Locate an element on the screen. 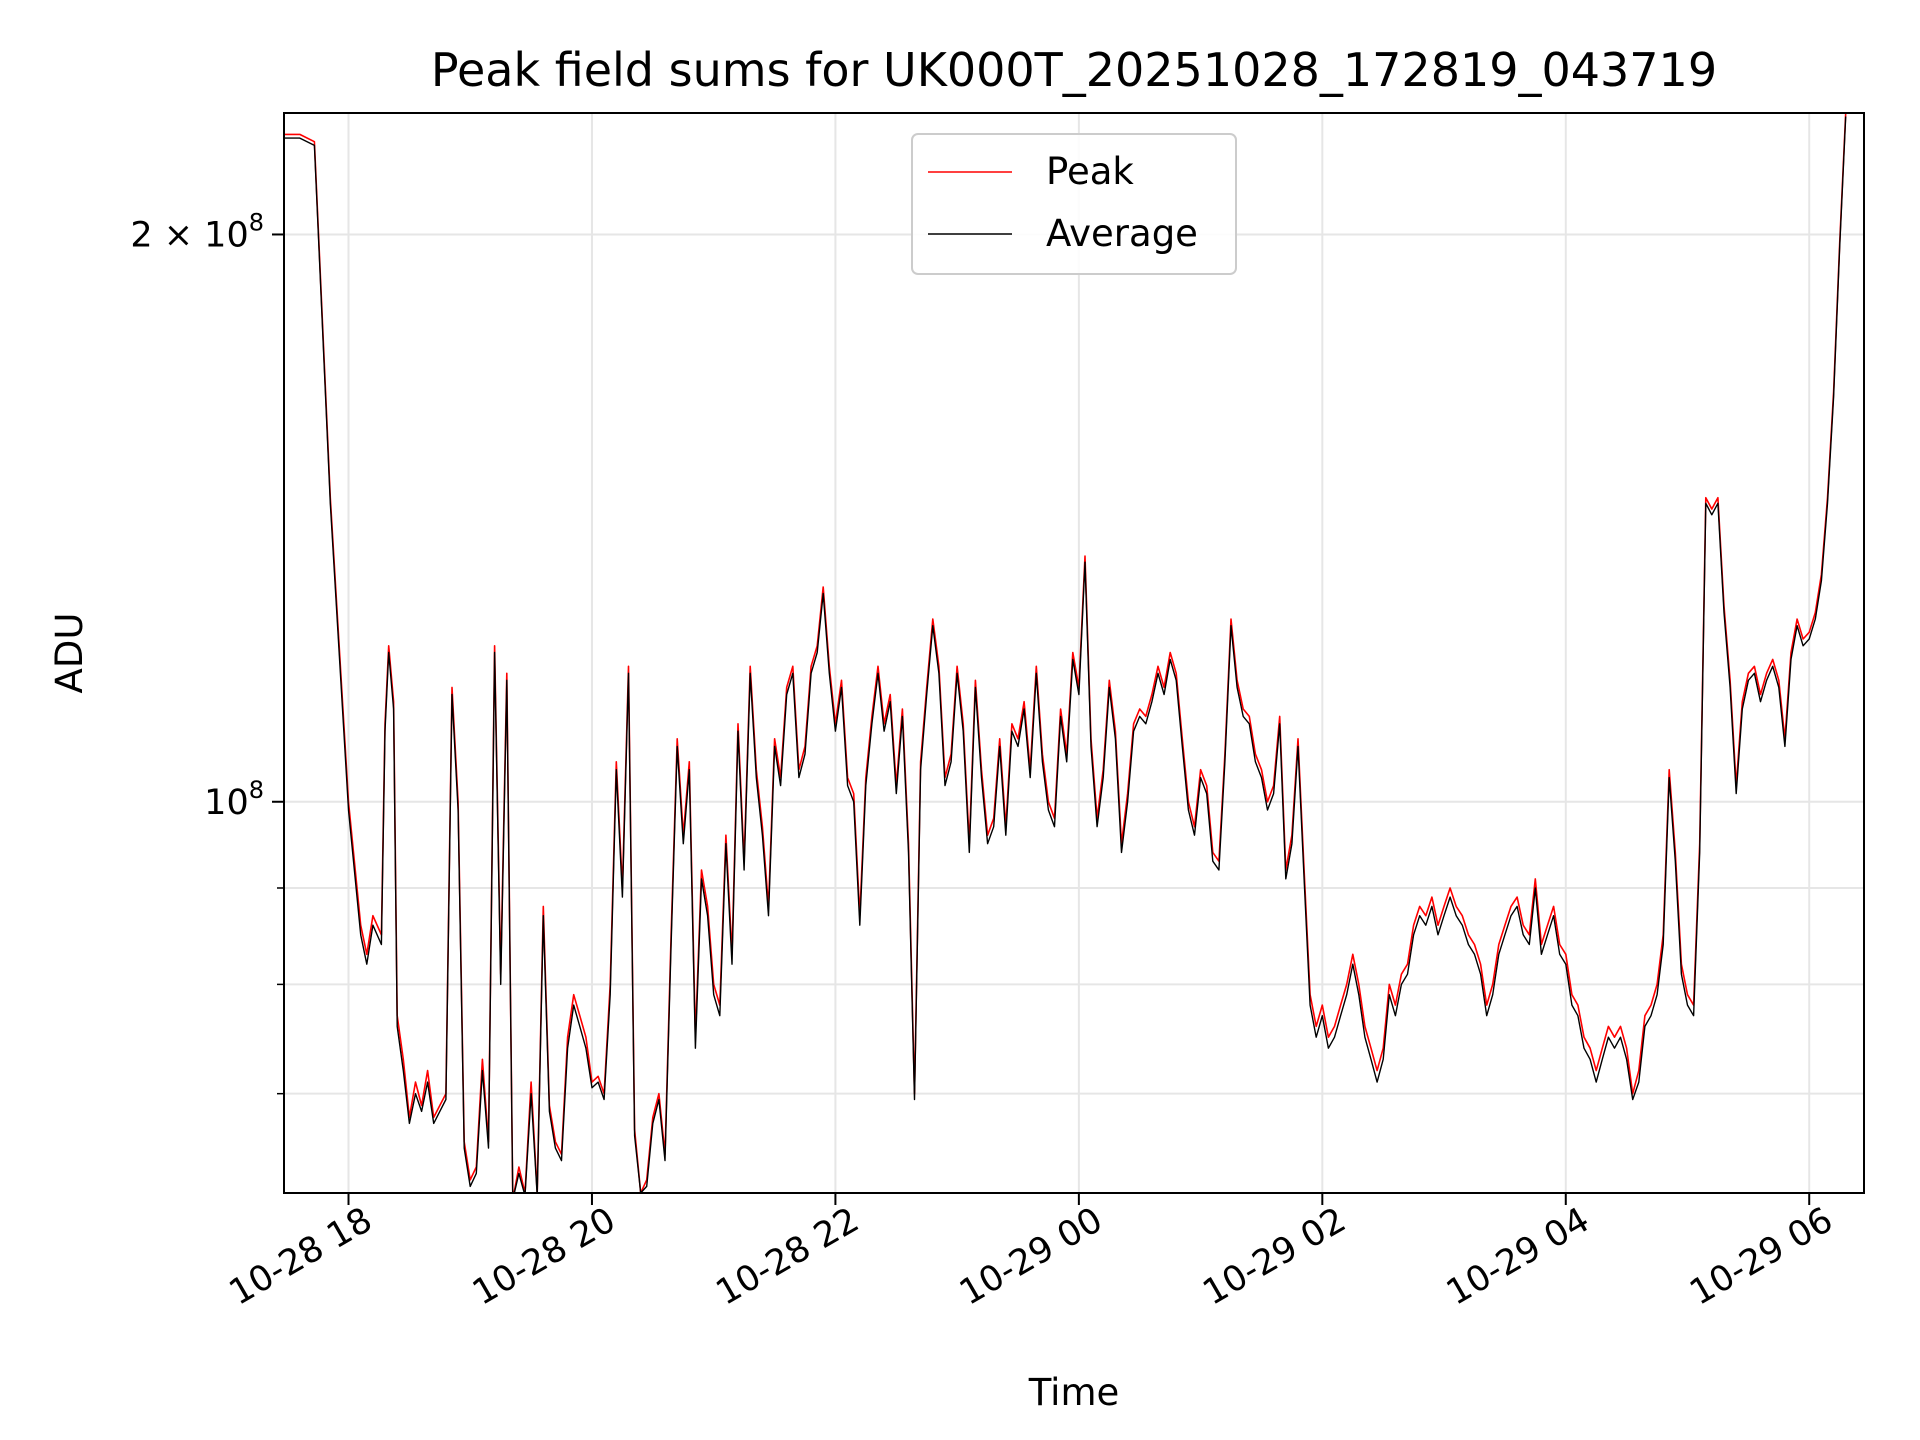 The image size is (1920, 1440). y-axis: 108 2 × 108 is located at coordinates (207, 651).